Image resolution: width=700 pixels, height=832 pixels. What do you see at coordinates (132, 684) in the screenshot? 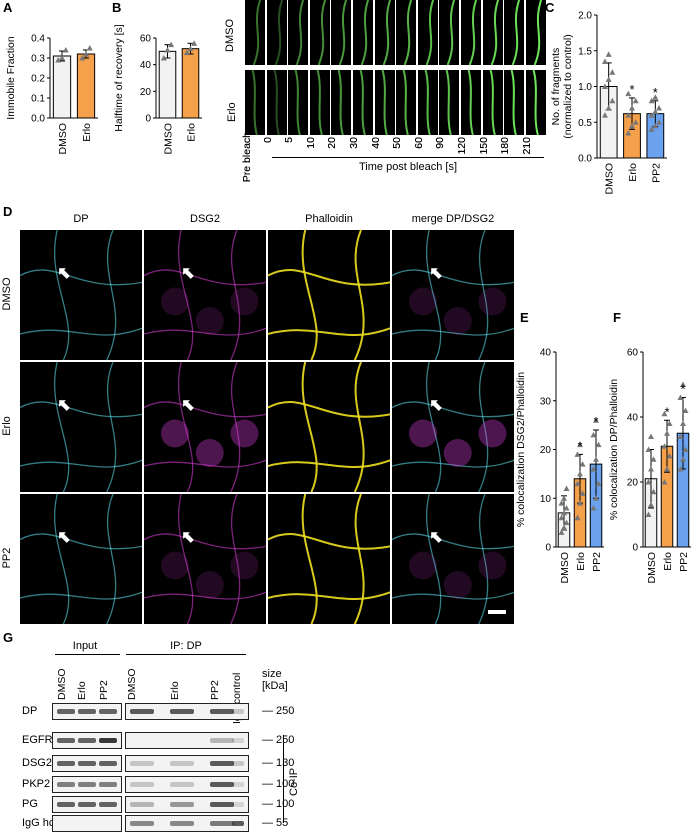
I see `lane-label: DMSO` at bounding box center [132, 684].